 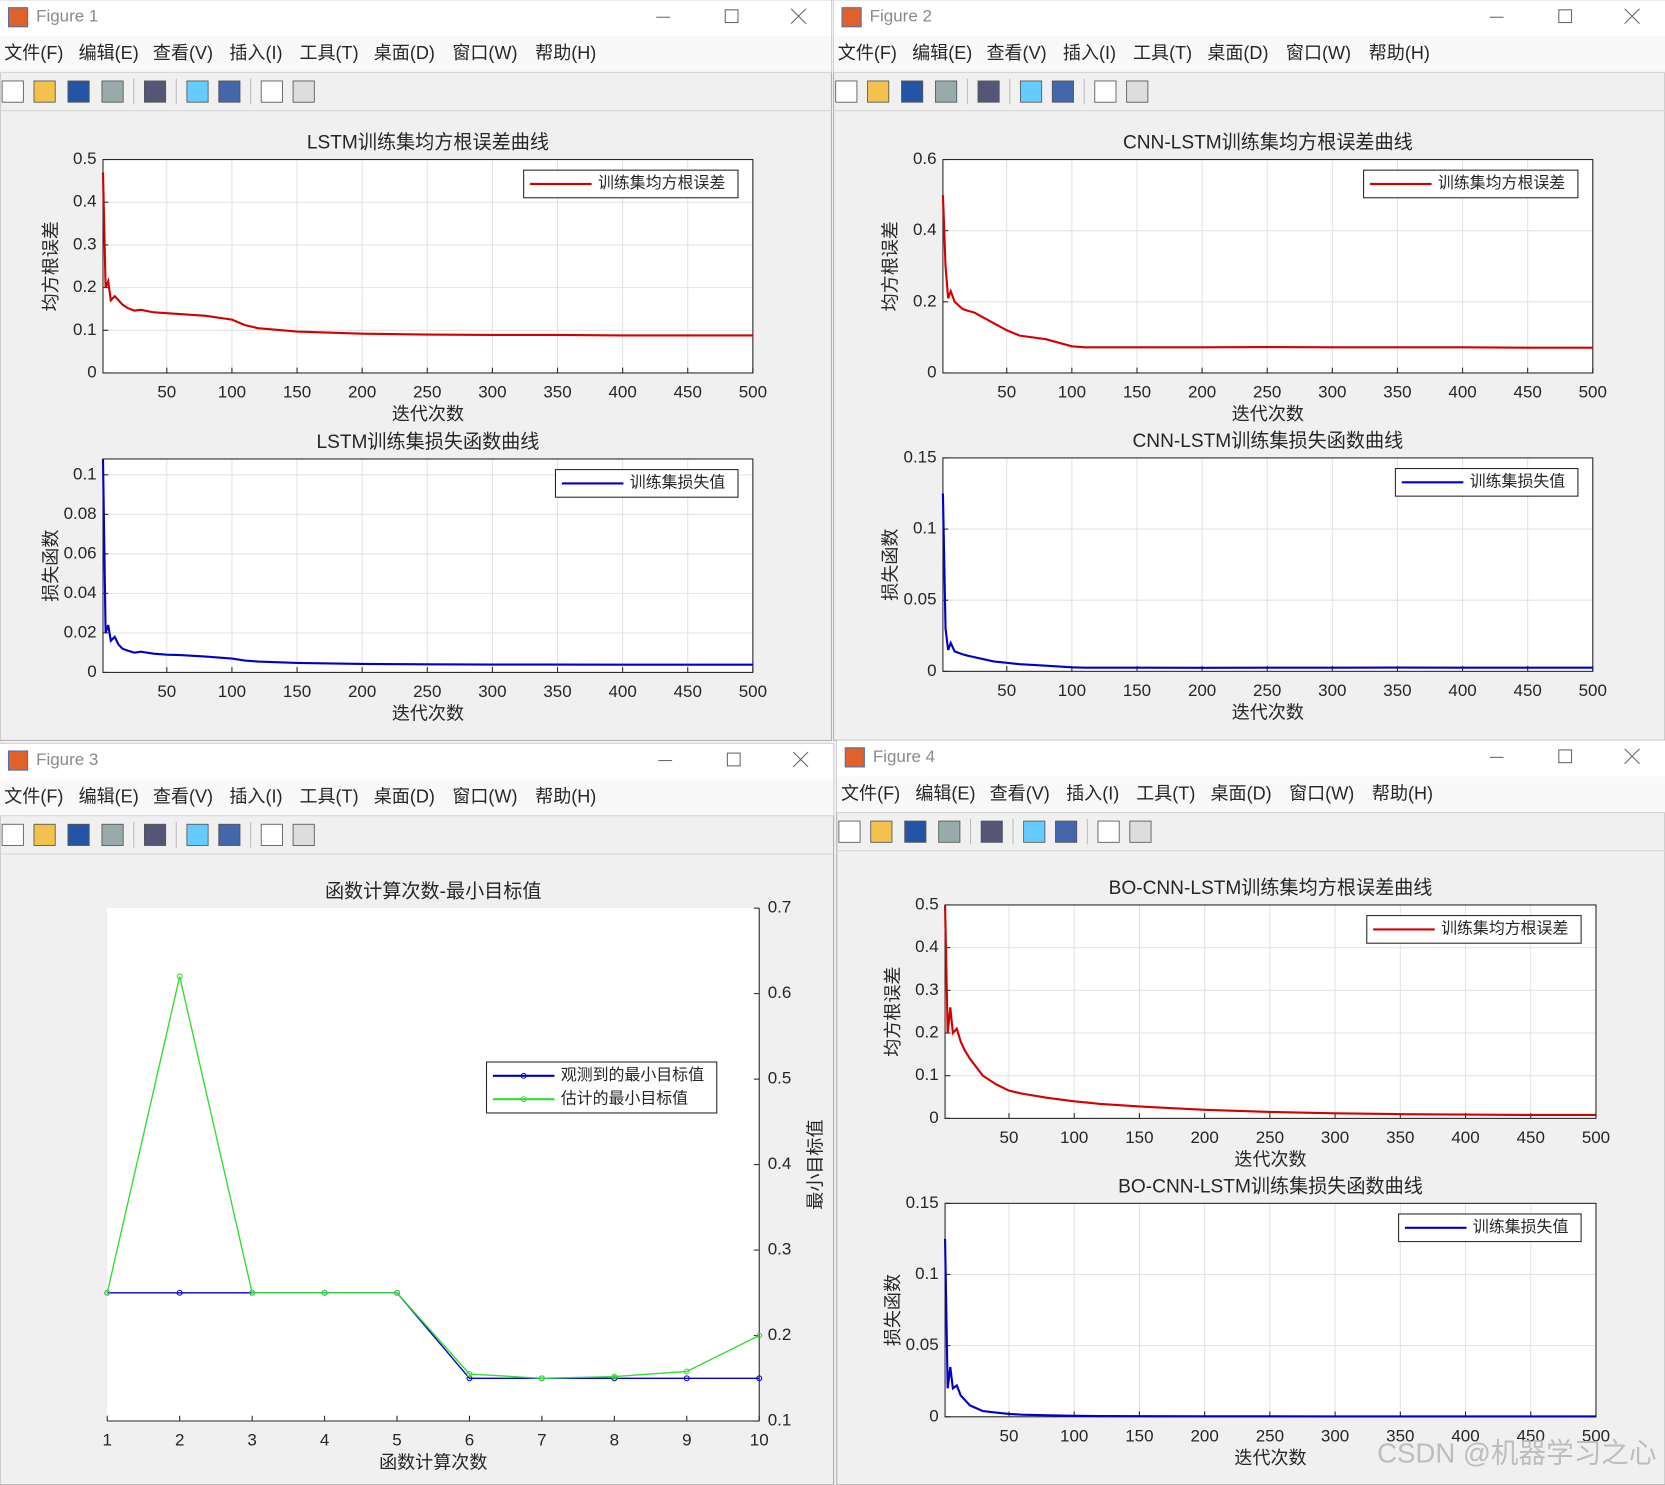 What do you see at coordinates (854, 757) in the screenshot?
I see `app-icon` at bounding box center [854, 757].